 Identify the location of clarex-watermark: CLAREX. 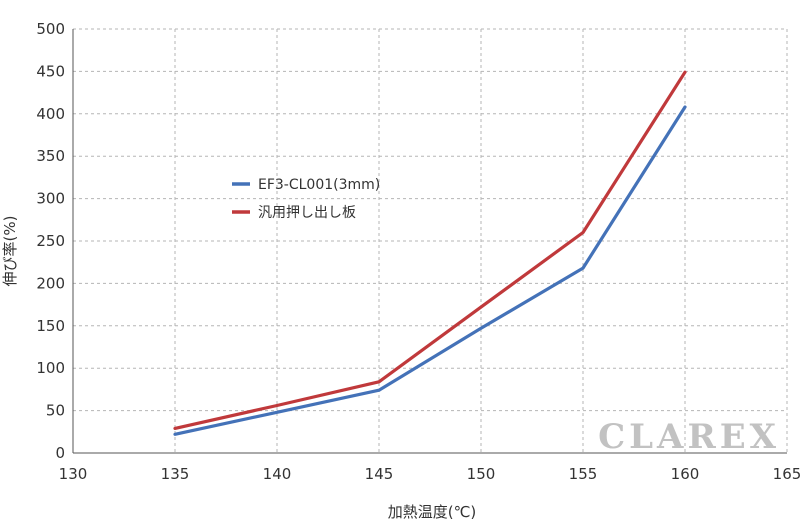
(689, 437).